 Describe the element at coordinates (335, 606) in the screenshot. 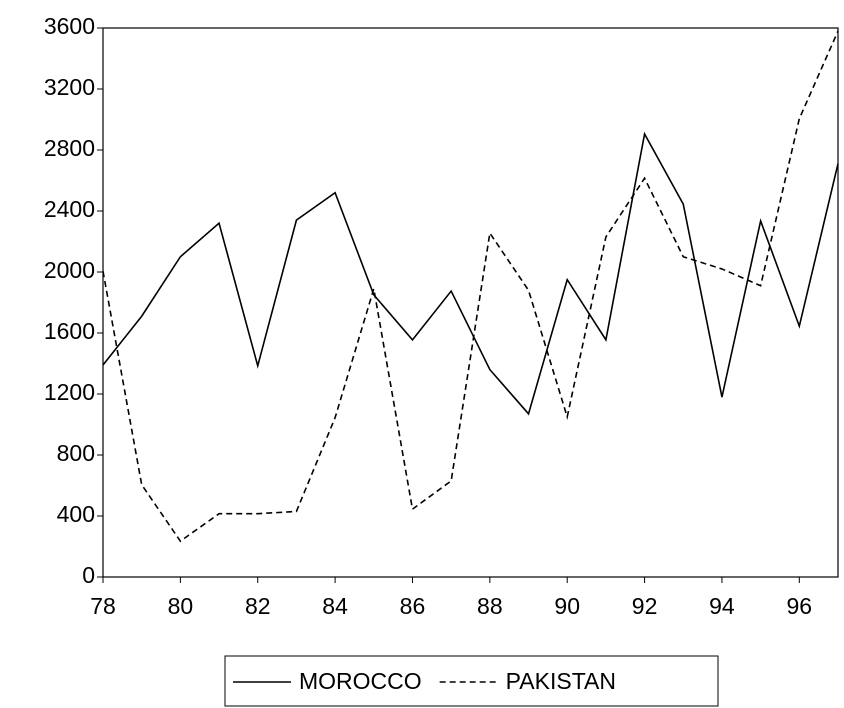

I see `x-tick-label: 84` at that location.